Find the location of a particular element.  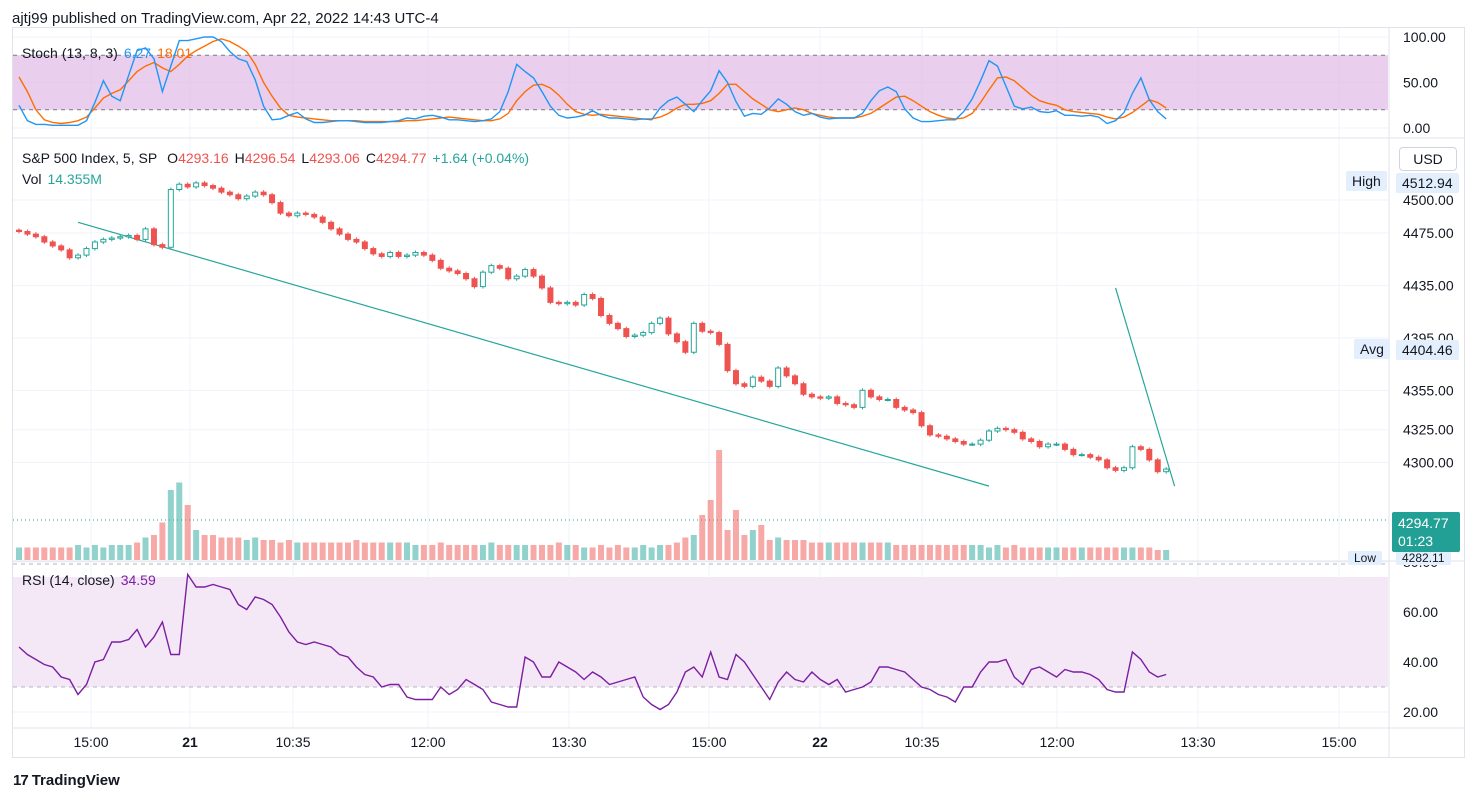

change-value: +1.64 (+0.04%) is located at coordinates (481, 158).